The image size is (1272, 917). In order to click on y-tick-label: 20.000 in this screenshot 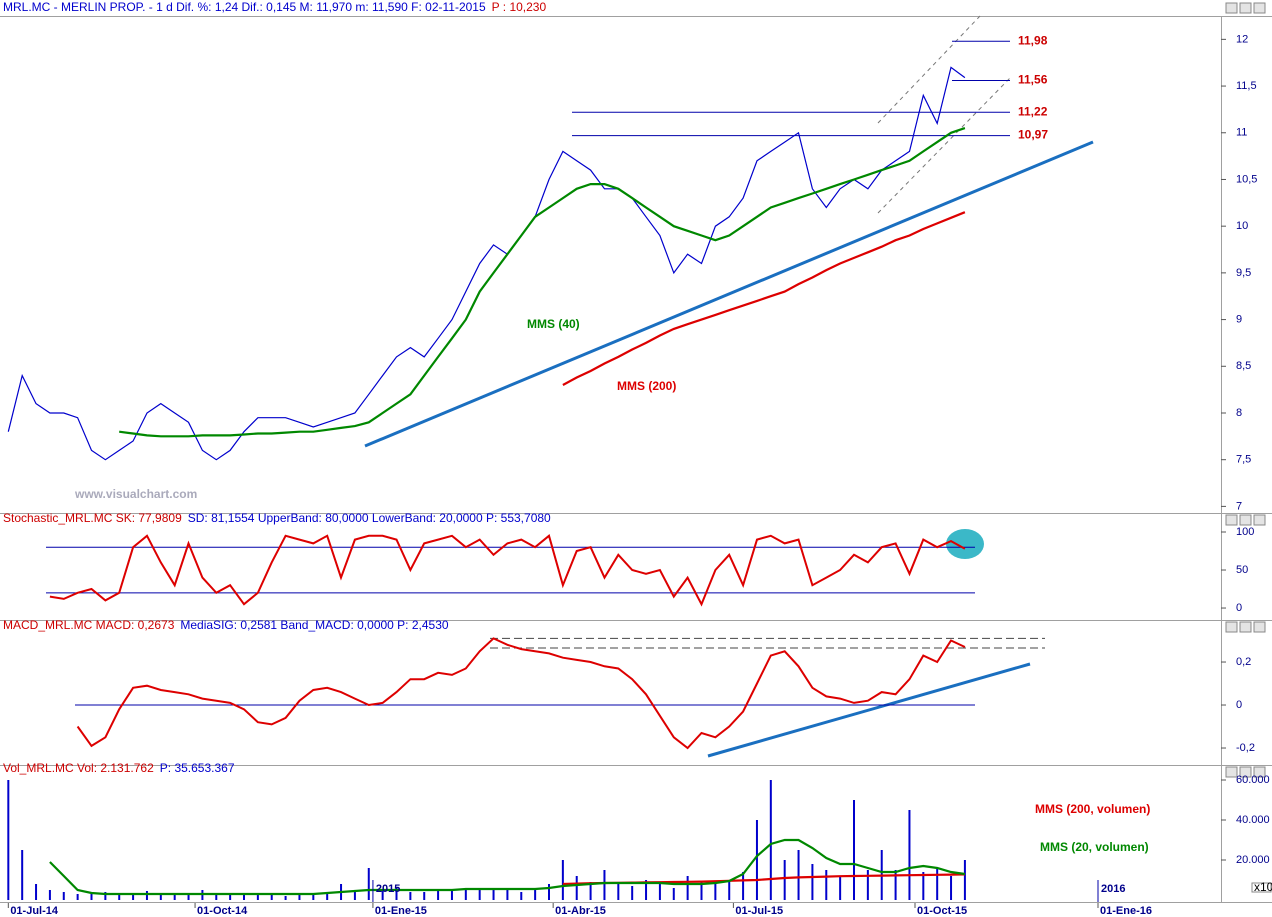, I will do `click(1253, 860)`.